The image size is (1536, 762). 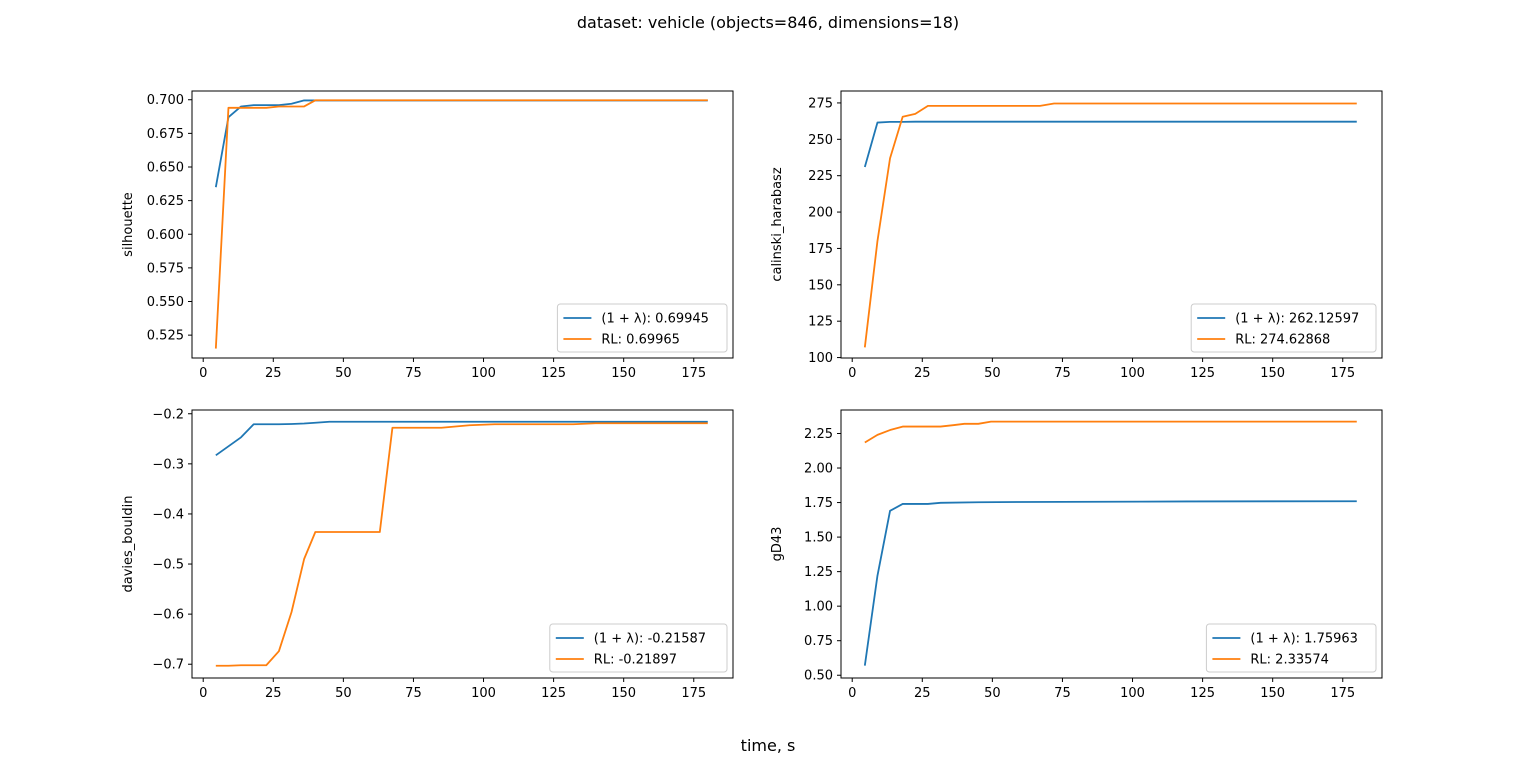 I want to click on figure-x-label: time, s, so click(x=768, y=745).